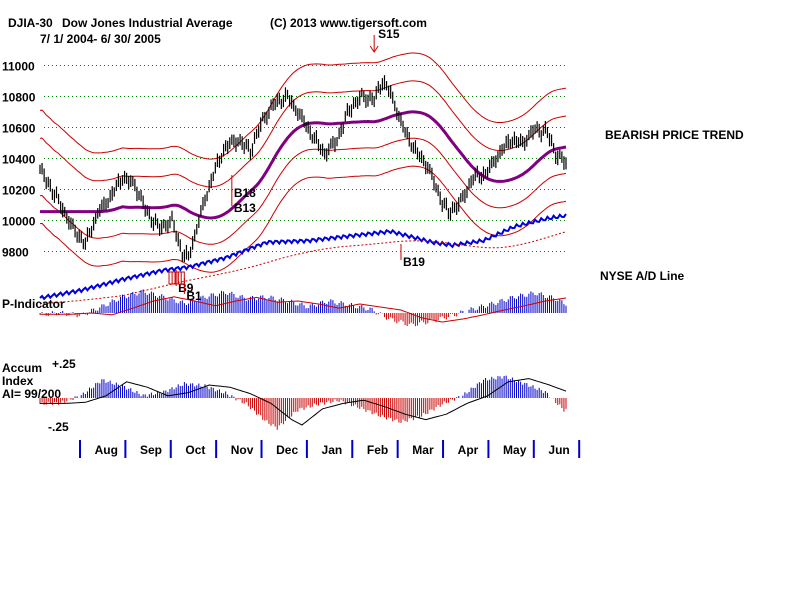 Image resolution: width=800 pixels, height=600 pixels. I want to click on moving-average-path, so click(303, 165).